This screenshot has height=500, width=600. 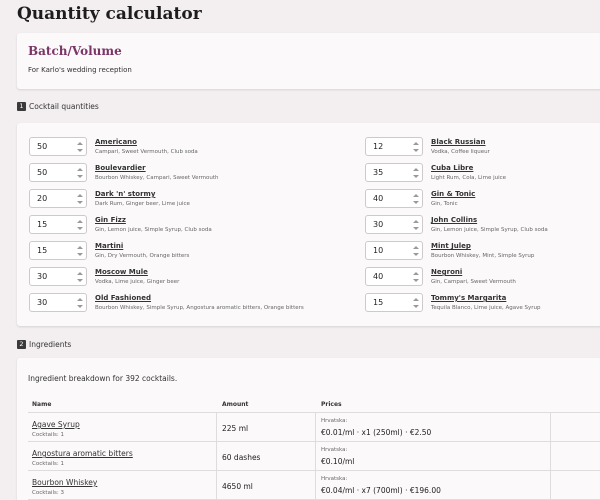 What do you see at coordinates (454, 220) in the screenshot?
I see `cocktail-name-link: John Collins` at bounding box center [454, 220].